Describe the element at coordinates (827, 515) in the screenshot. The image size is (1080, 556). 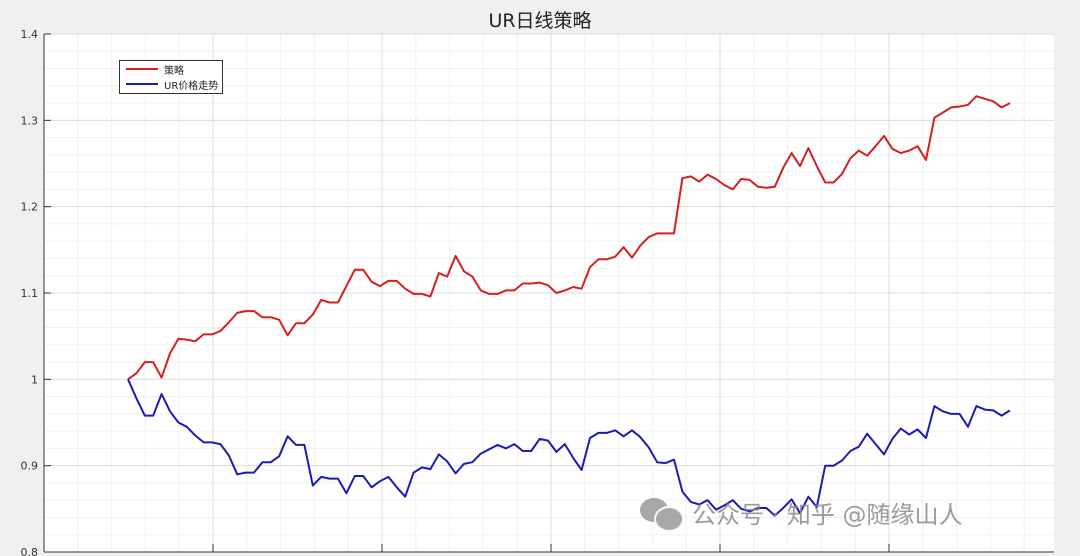
I see `watermark-text: 公众号 · 知乎 @随缘山人` at that location.